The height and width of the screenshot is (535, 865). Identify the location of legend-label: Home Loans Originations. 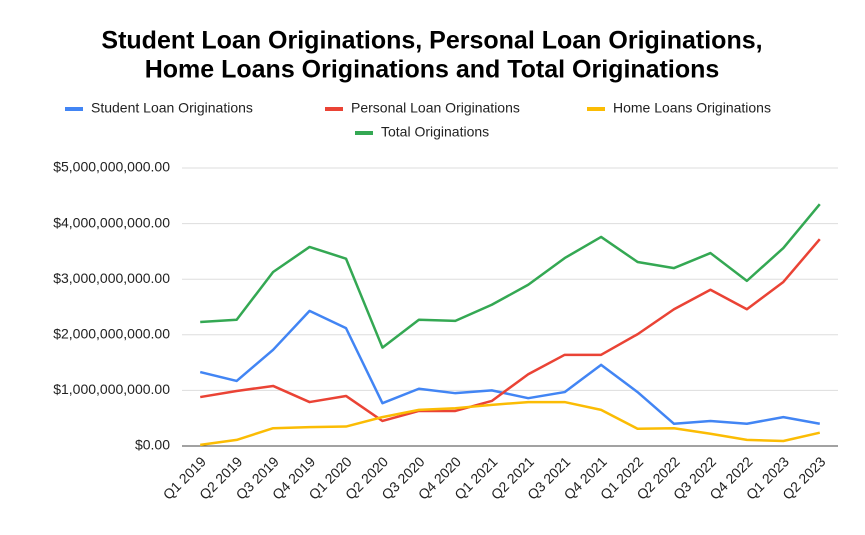
(692, 108).